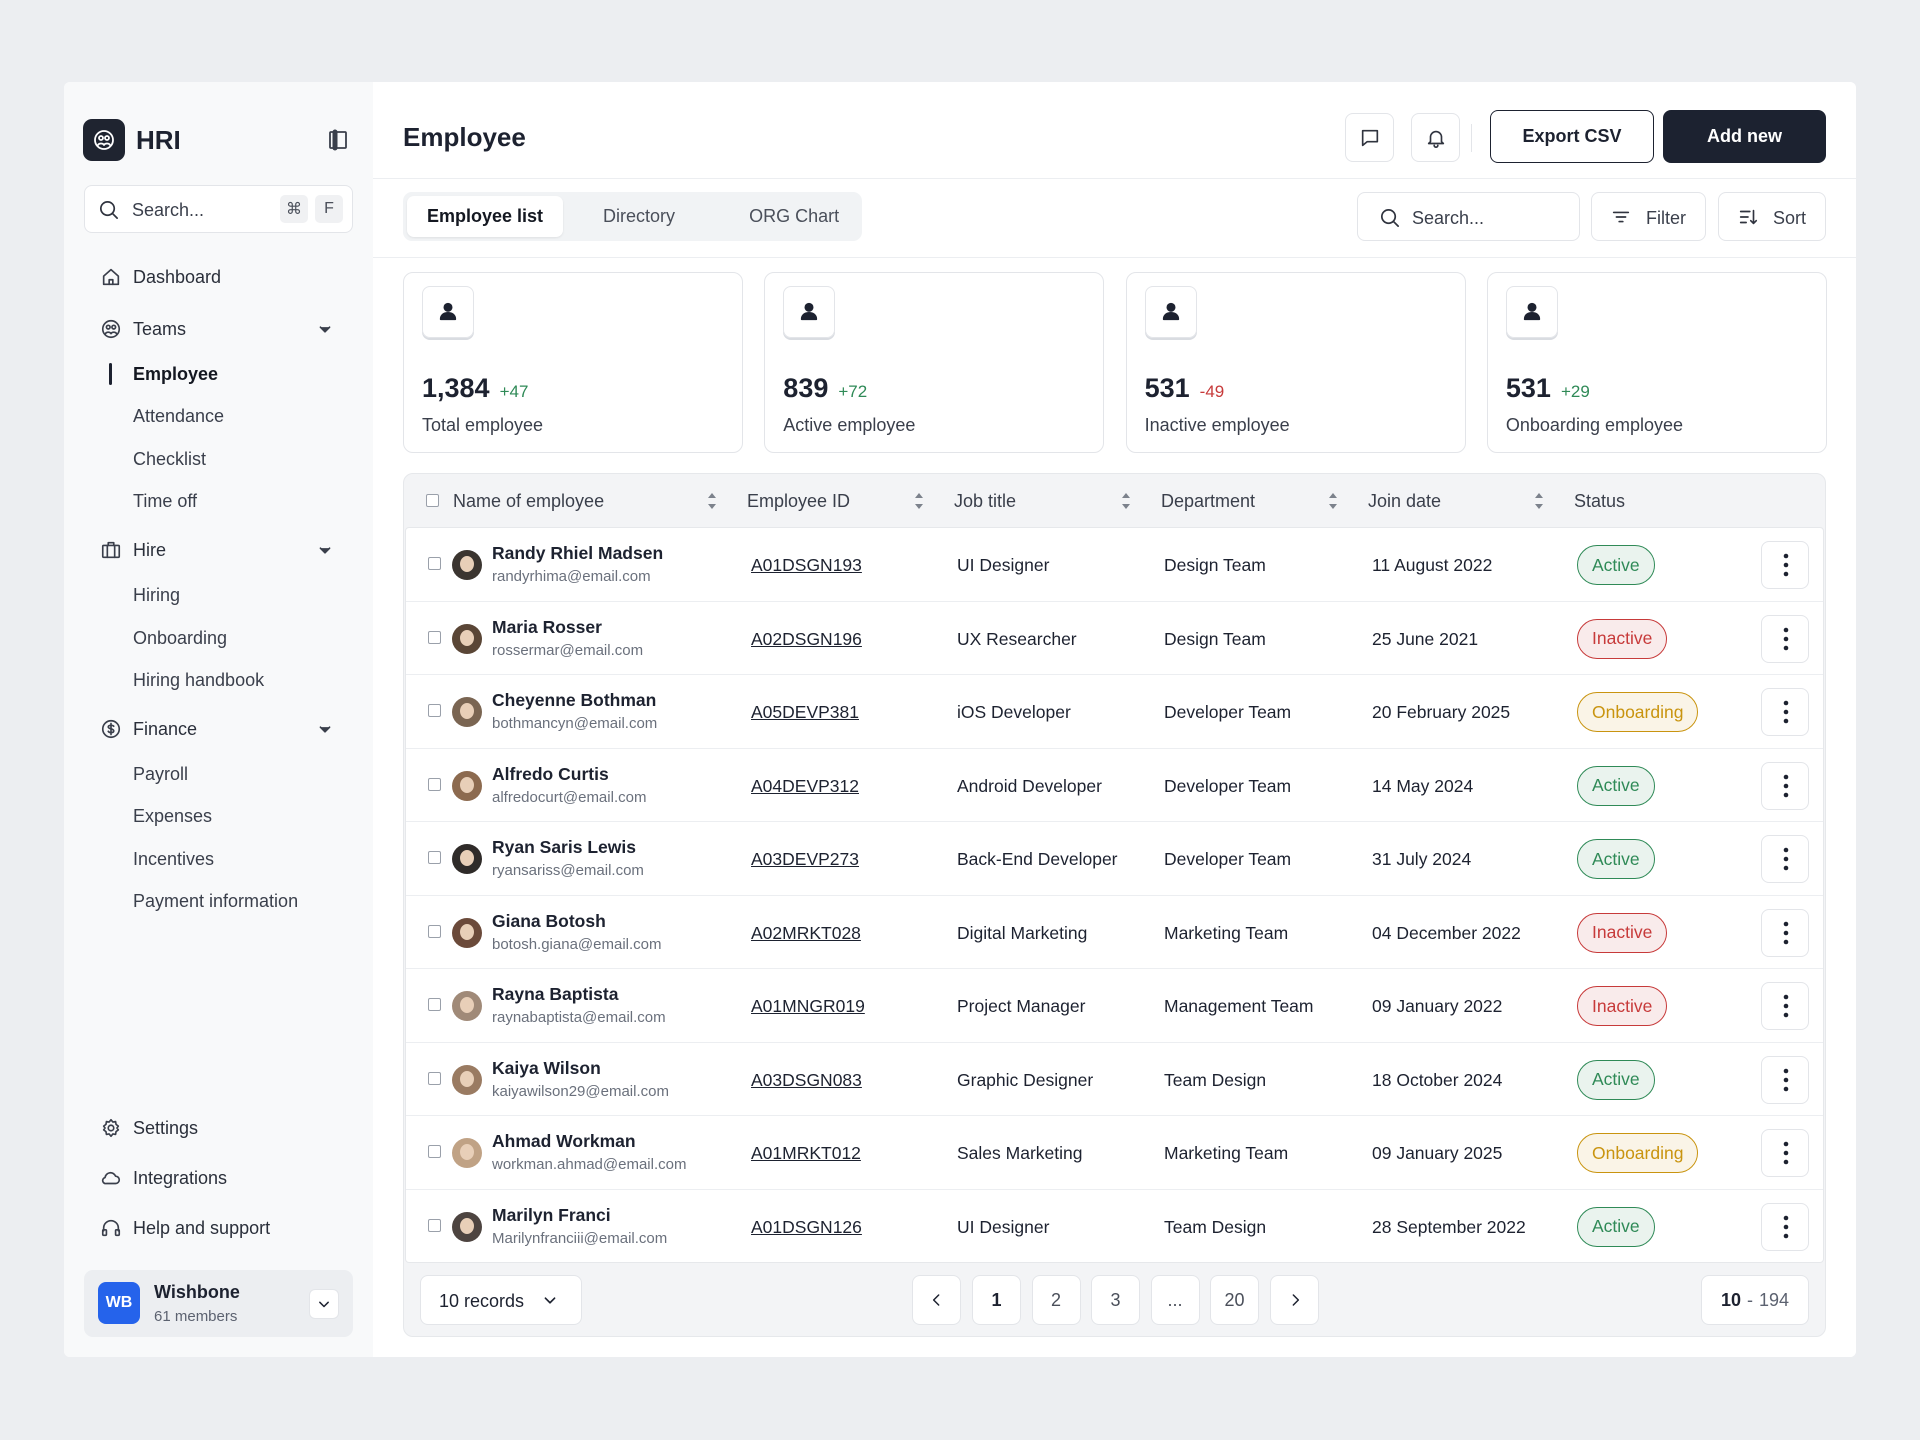 This screenshot has width=1920, height=1440. I want to click on nav-item: Finance, so click(218, 729).